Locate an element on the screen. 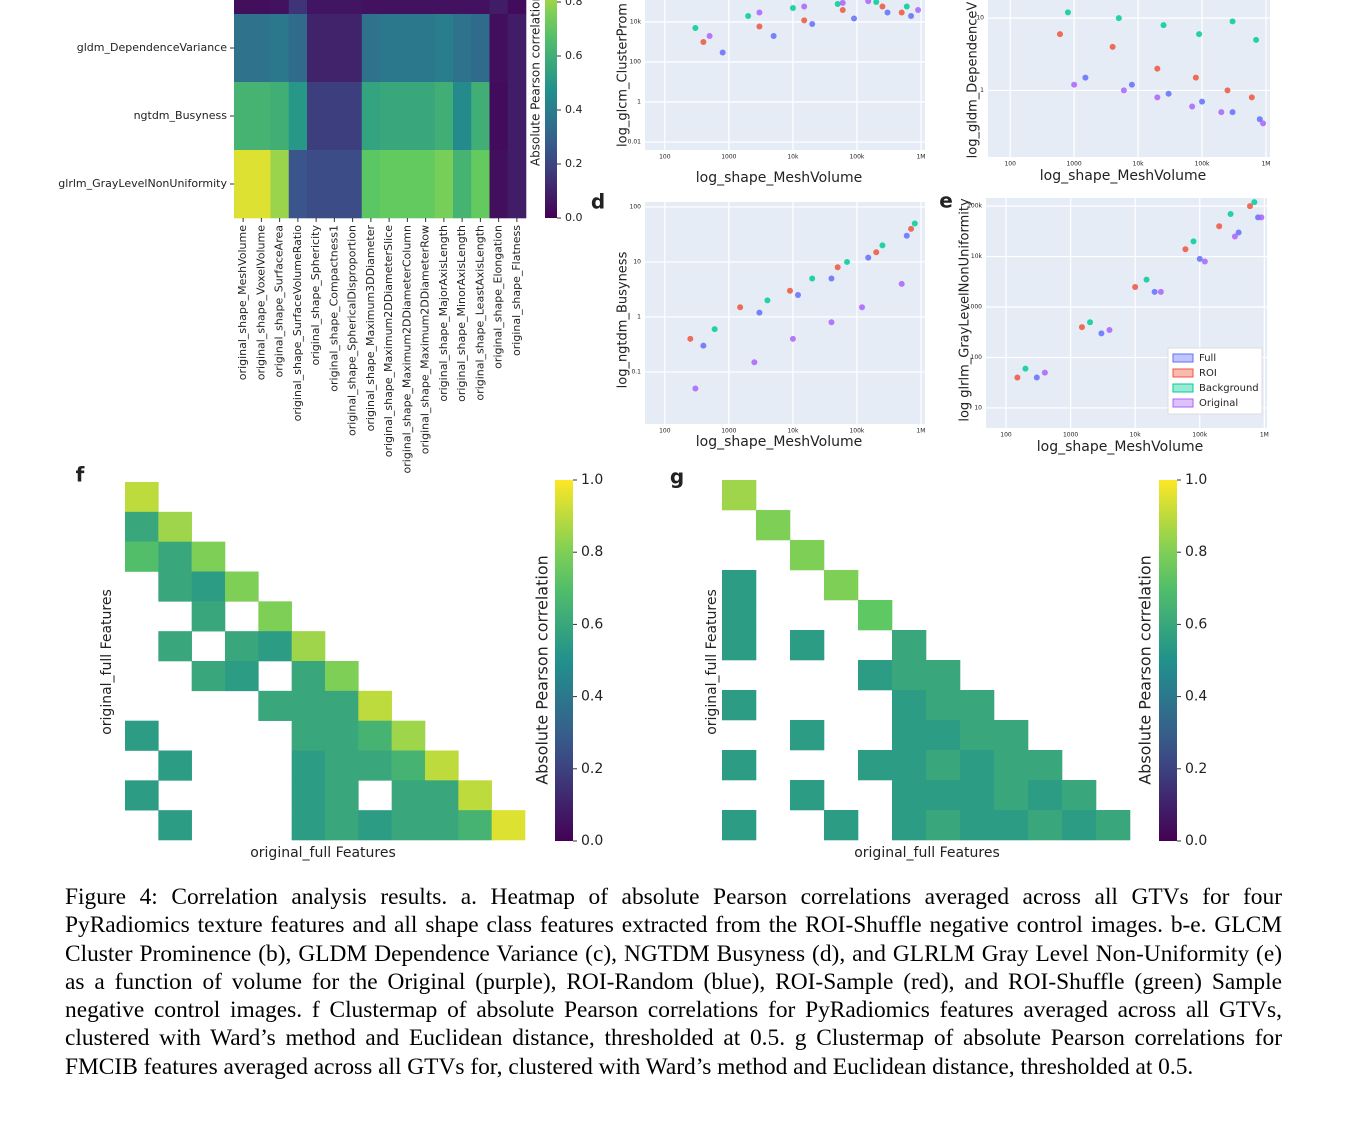 The image size is (1352, 1124). y-tick-label: 0.01 is located at coordinates (635, 142).